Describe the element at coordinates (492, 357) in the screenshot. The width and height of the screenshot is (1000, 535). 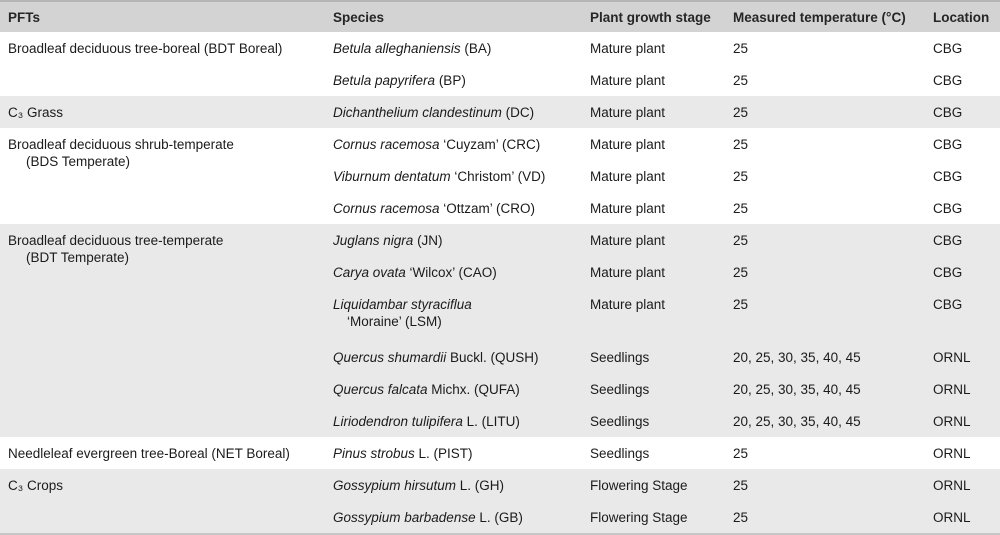
I see `species-suffix: Buckl. (QUSH)` at that location.